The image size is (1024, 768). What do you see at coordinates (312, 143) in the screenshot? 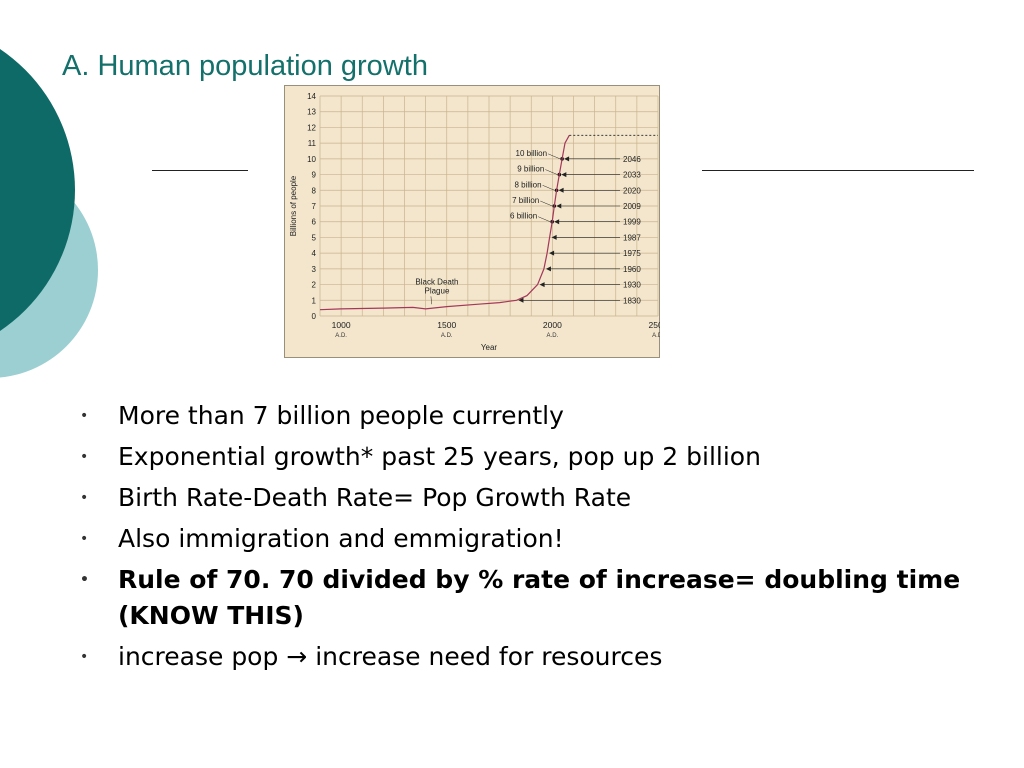
I see `y-tick-label: 11` at bounding box center [312, 143].